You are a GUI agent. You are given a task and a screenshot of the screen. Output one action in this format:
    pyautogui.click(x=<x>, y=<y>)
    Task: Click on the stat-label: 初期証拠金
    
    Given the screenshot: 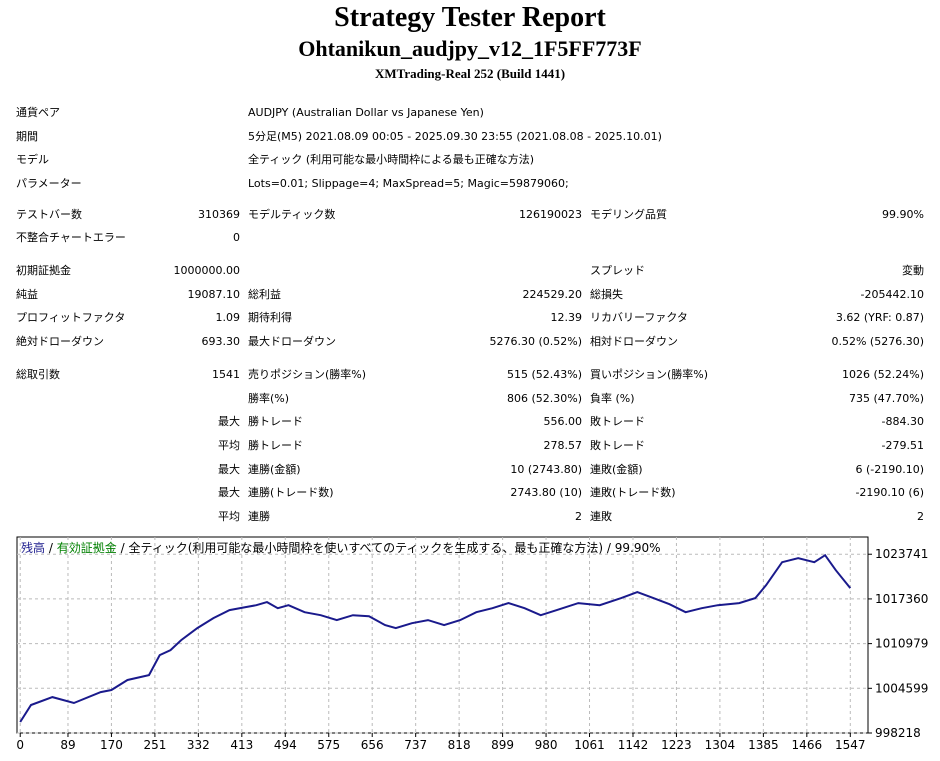 What is the action you would take?
    pyautogui.click(x=43, y=271)
    